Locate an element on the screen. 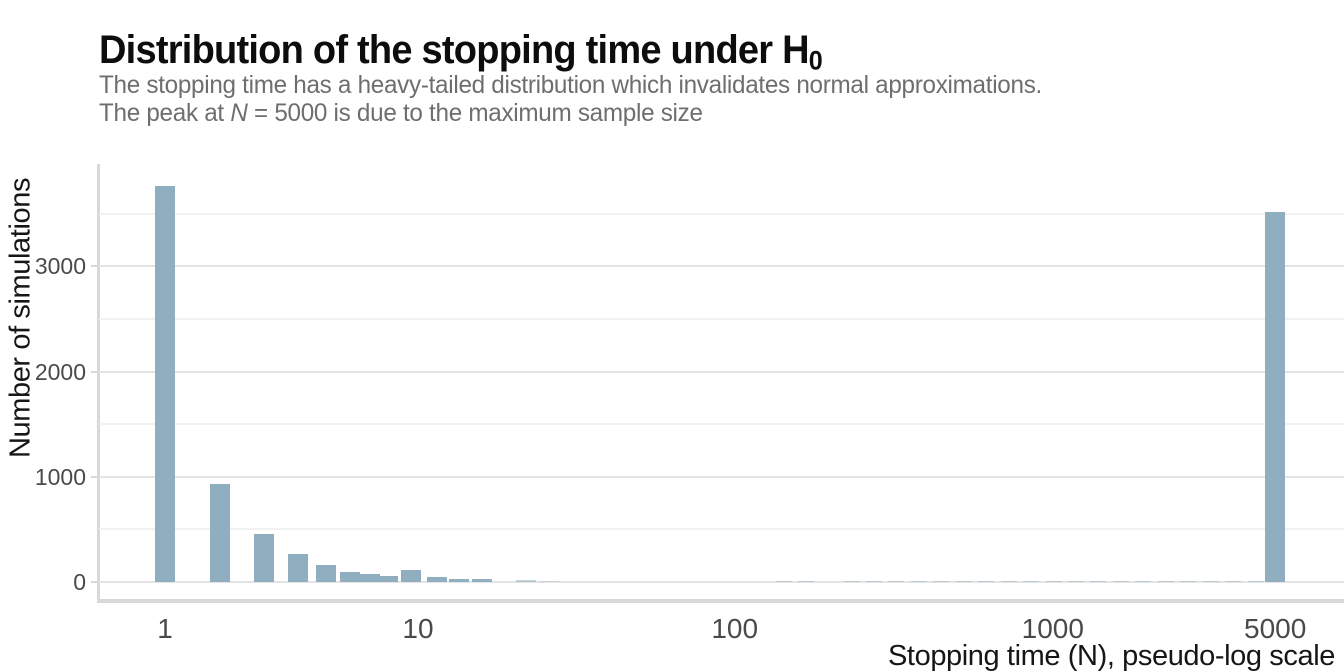  x-axis-title: Stopping time (N), pseudo-log scale is located at coordinates (1111, 656).